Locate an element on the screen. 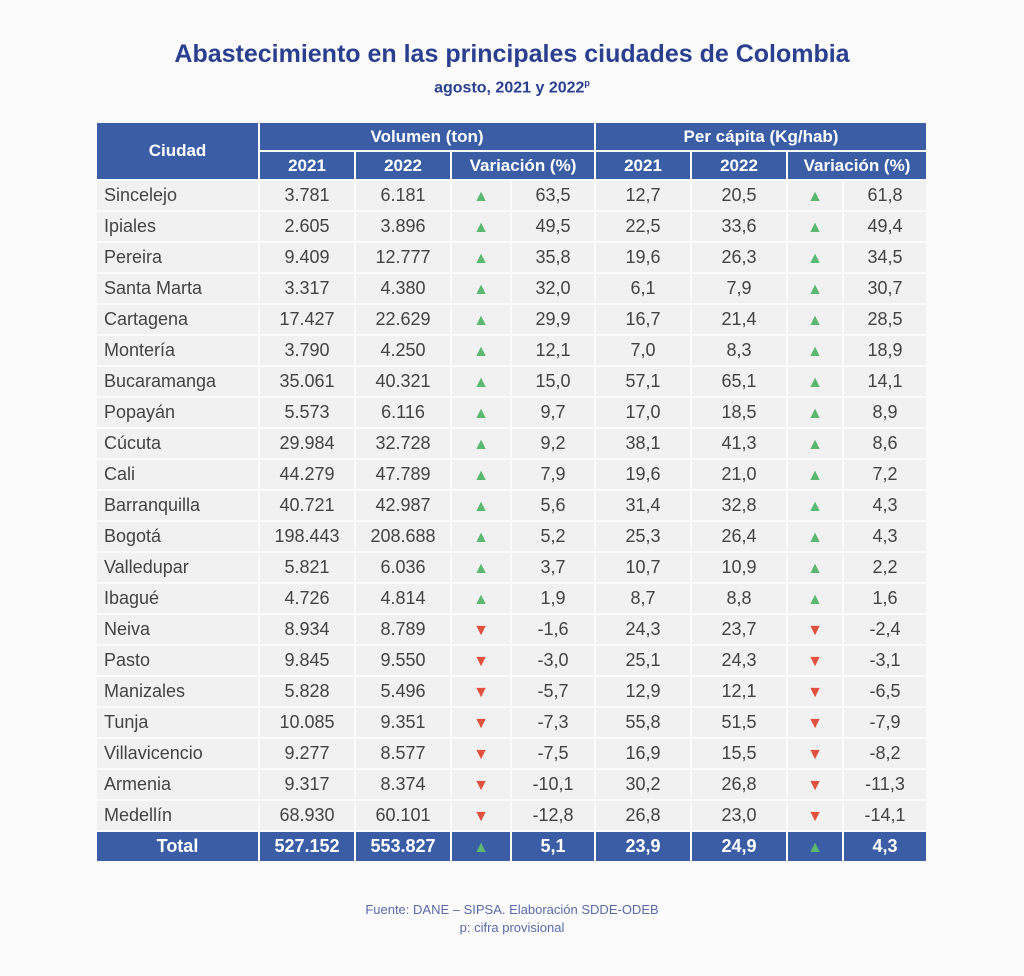  value-cell: 8.934 is located at coordinates (307, 629).